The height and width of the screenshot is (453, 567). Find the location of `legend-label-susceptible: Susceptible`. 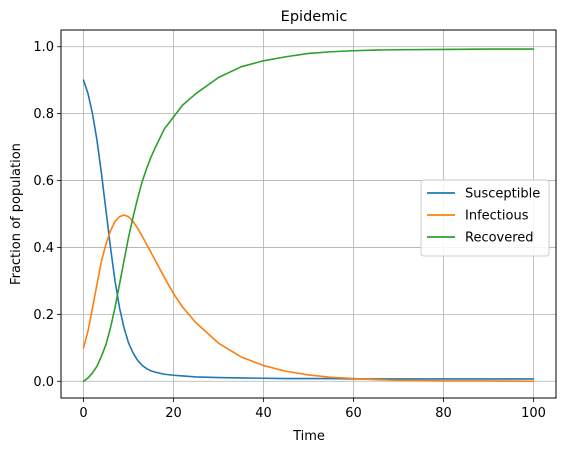

legend-label-susceptible: Susceptible is located at coordinates (502, 194).